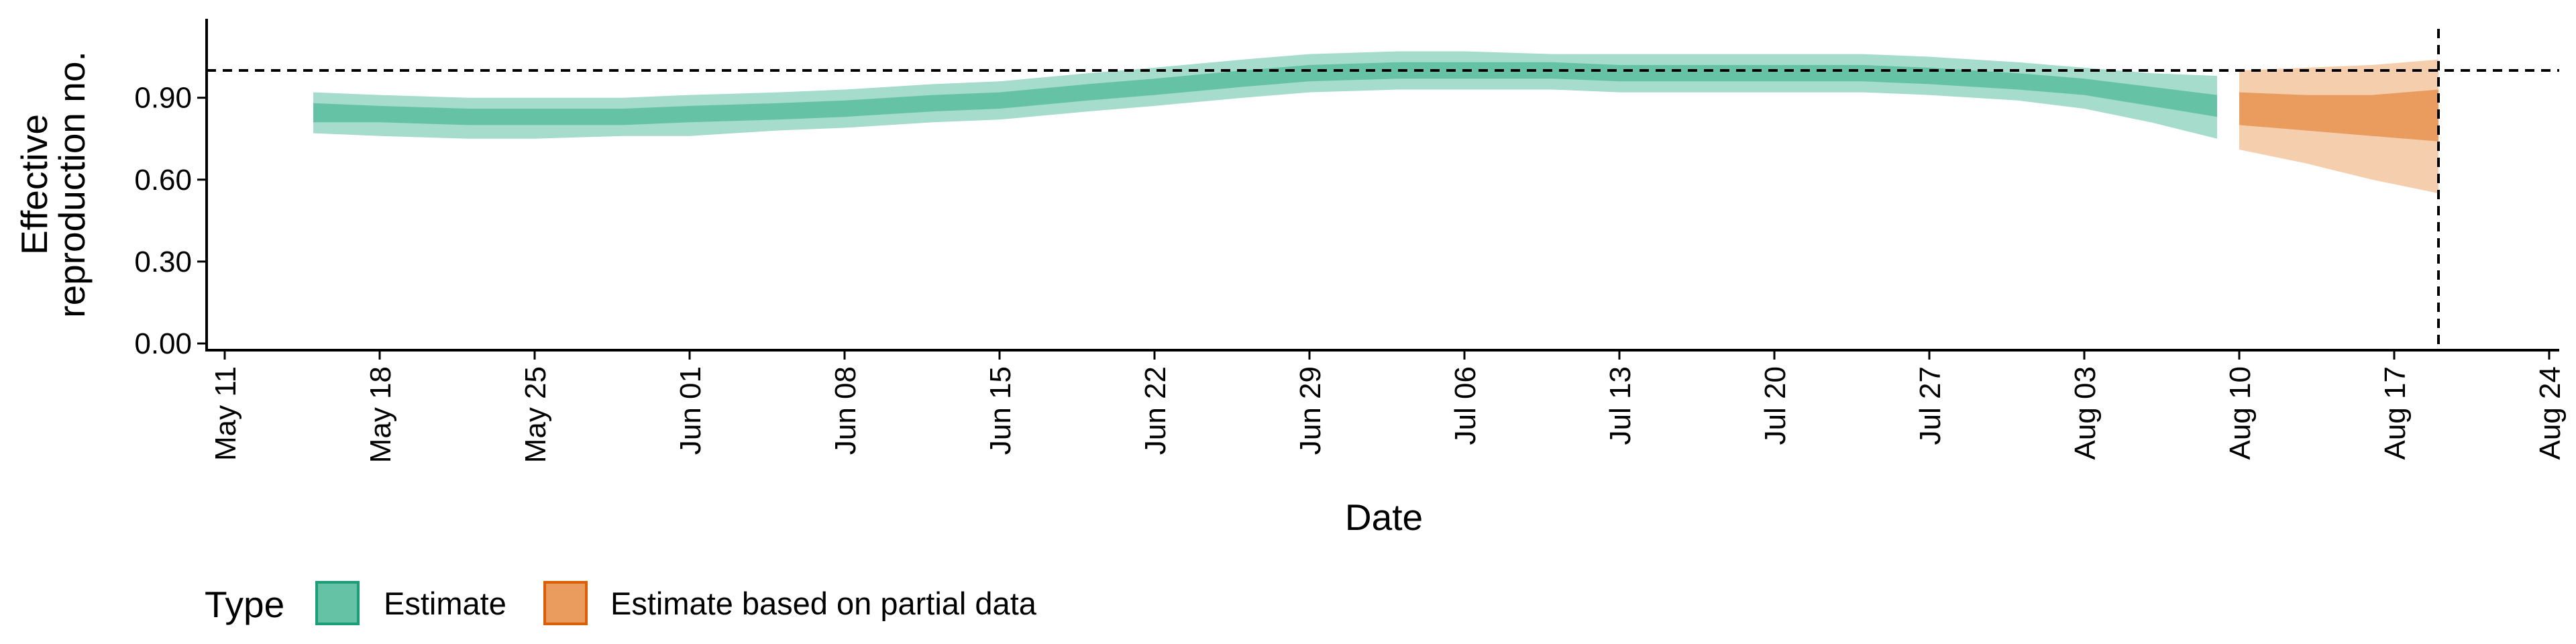  What do you see at coordinates (1155, 410) in the screenshot?
I see `x-tick-label: Jun 22` at bounding box center [1155, 410].